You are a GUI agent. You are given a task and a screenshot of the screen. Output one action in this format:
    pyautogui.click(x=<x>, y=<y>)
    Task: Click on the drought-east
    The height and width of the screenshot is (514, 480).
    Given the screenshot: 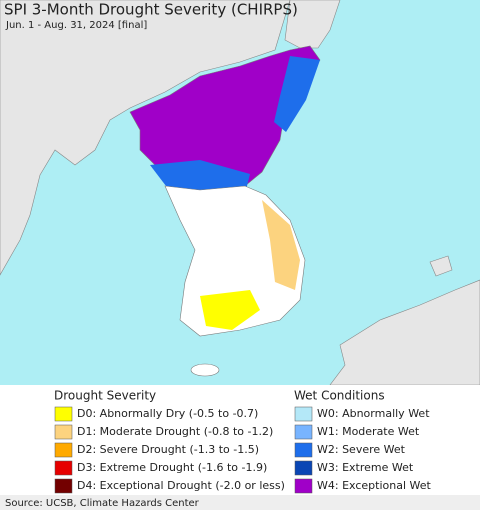 What is the action you would take?
    pyautogui.click(x=281, y=245)
    